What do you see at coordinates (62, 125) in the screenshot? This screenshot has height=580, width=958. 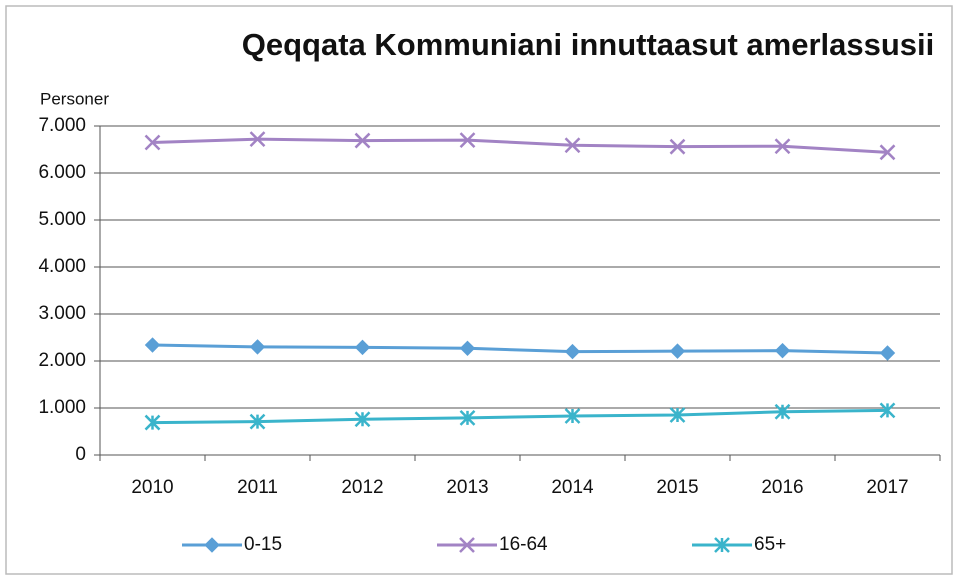 I see `y-tick-label: 7.000` at bounding box center [62, 125].